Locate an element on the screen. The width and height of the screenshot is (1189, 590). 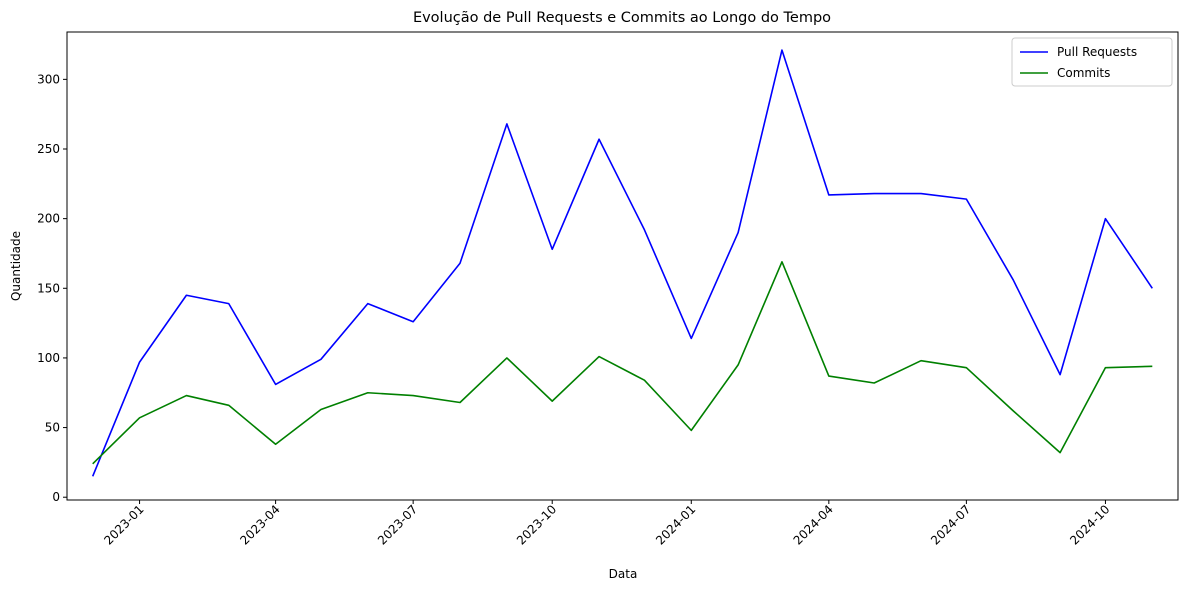
legend-box is located at coordinates (1092, 62).